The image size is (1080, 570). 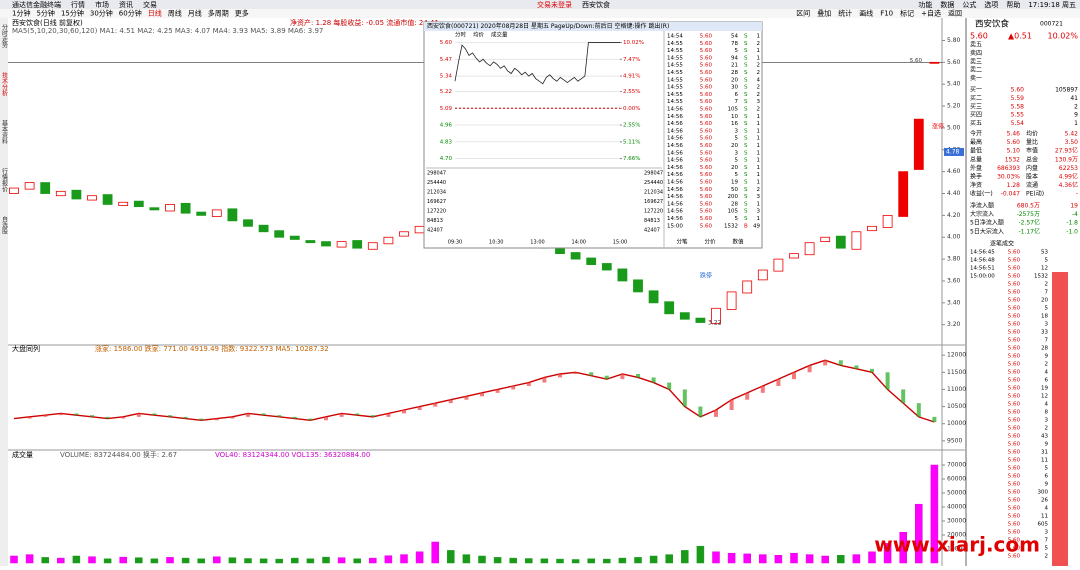 What do you see at coordinates (436, 212) in the screenshot?
I see `volume-label: 127220` at bounding box center [436, 212].